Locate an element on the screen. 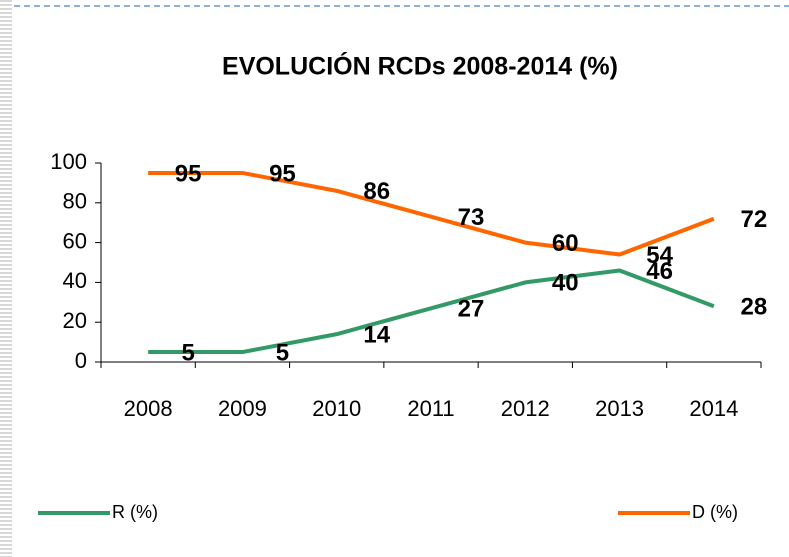 Image resolution: width=789 pixels, height=557 pixels. side-border is located at coordinates (6, 278).